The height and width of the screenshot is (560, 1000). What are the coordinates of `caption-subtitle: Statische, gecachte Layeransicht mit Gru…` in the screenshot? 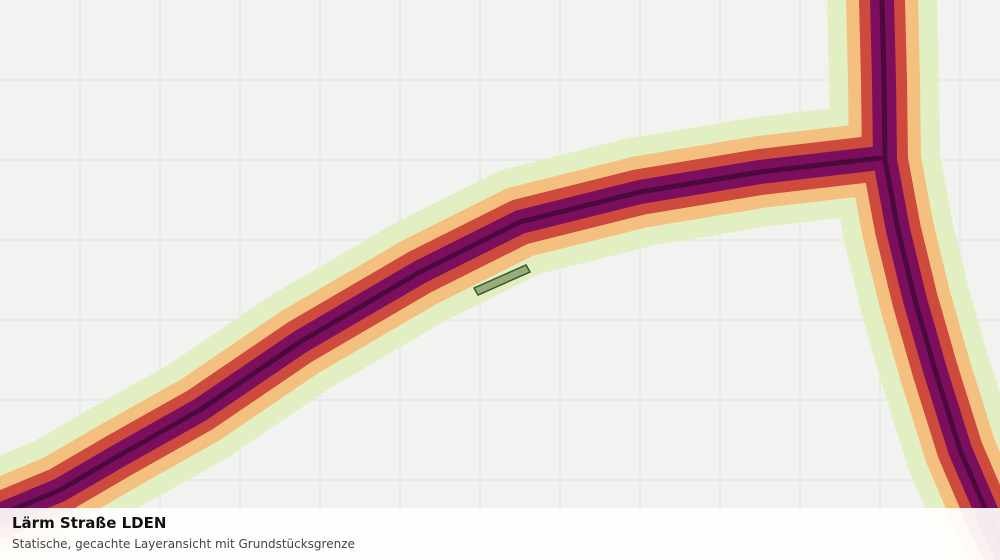 It's located at (183, 544).